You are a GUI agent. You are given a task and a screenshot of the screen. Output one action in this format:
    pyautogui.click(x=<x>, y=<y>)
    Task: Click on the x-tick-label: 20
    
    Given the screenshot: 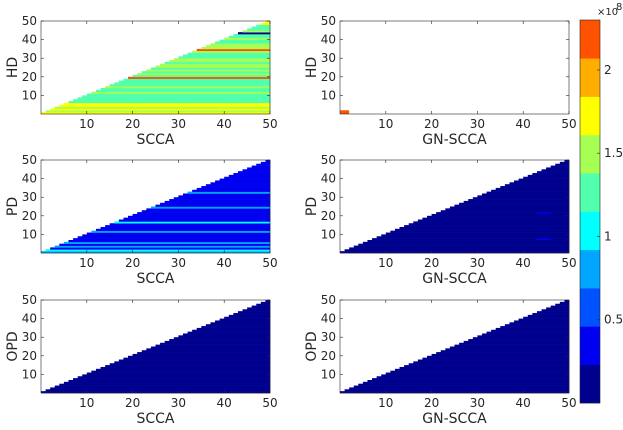 What is the action you would take?
    pyautogui.click(x=132, y=124)
    